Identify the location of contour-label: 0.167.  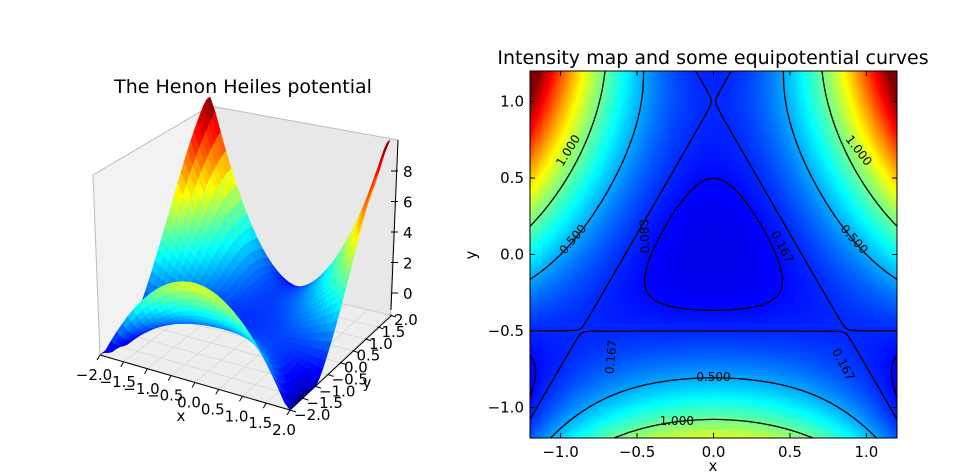
(611, 356).